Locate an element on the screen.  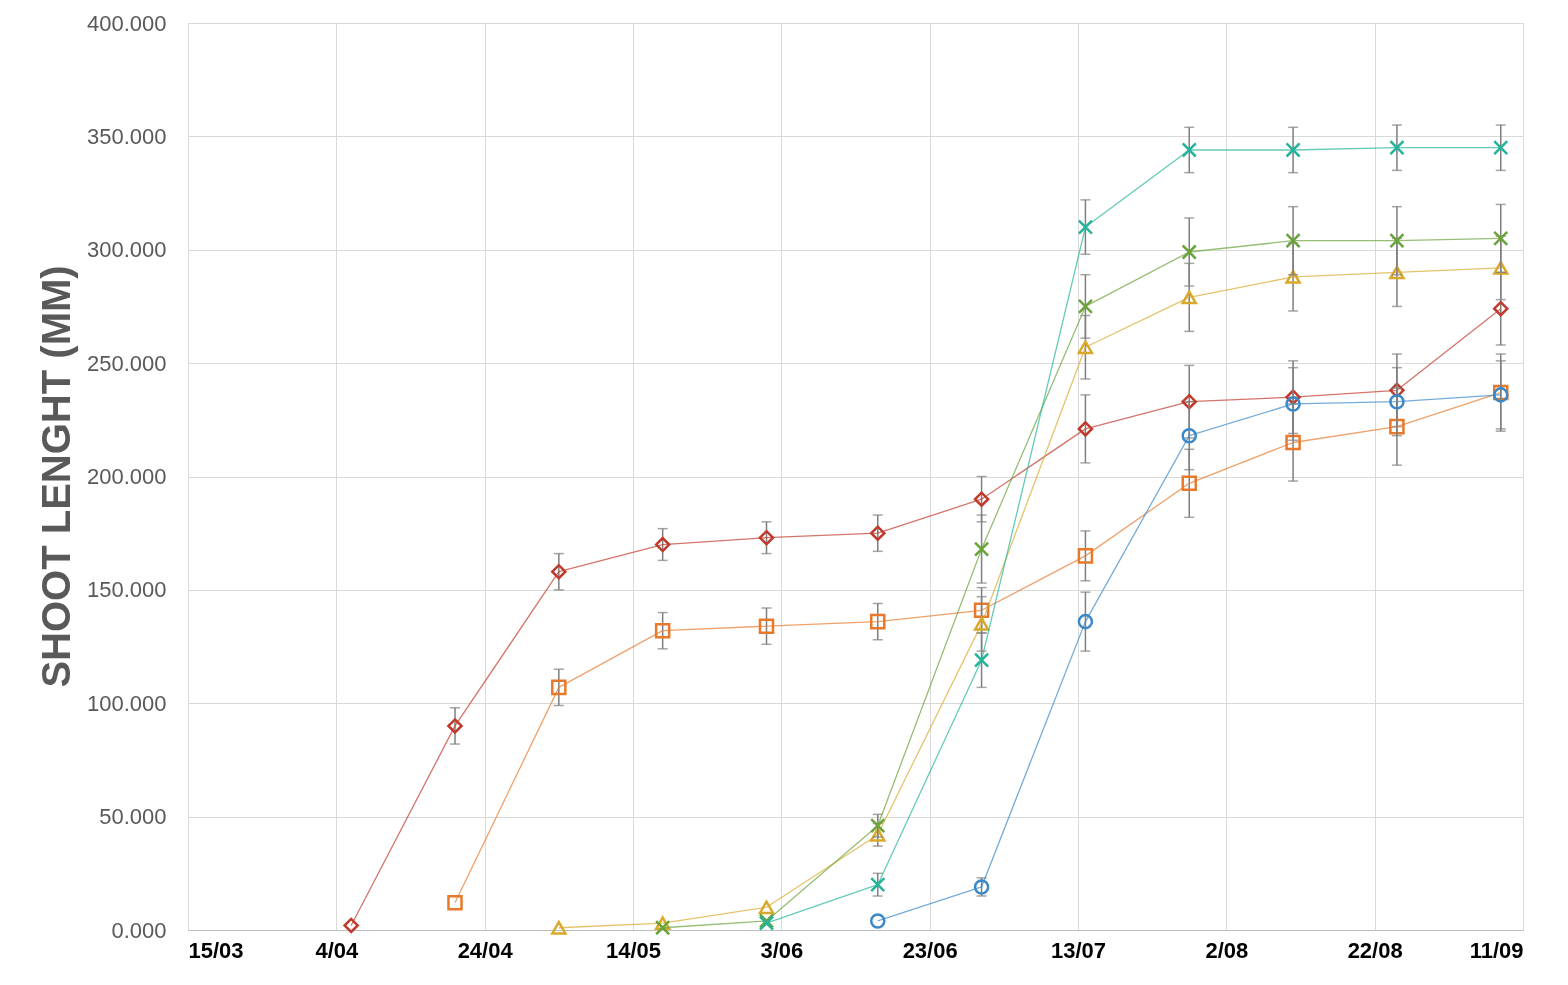
x-tick-label: 14/05 is located at coordinates (633, 950).